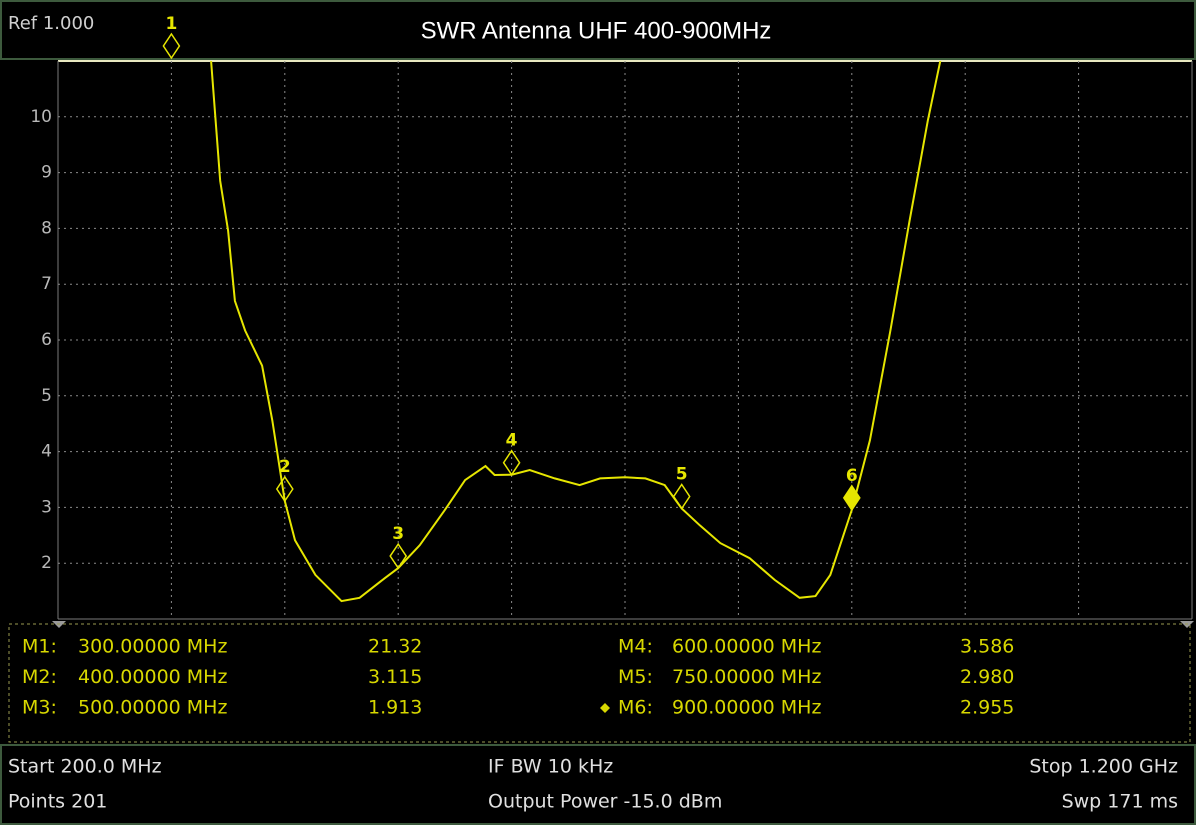 This screenshot has height=825, width=1196. What do you see at coordinates (746, 647) in the screenshot?
I see `marker-stimulus: 600.00000 MHz` at bounding box center [746, 647].